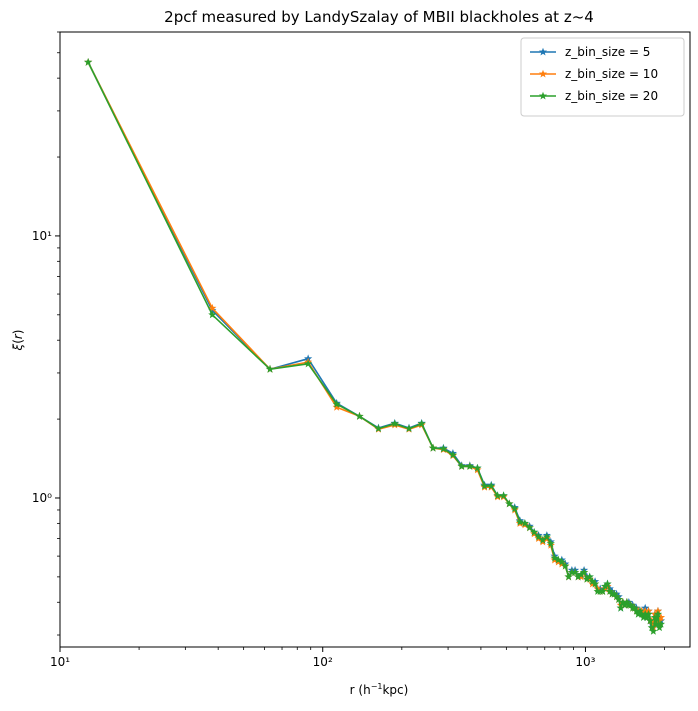  I want to click on y-tick-label: 10⁰, so click(42, 498).